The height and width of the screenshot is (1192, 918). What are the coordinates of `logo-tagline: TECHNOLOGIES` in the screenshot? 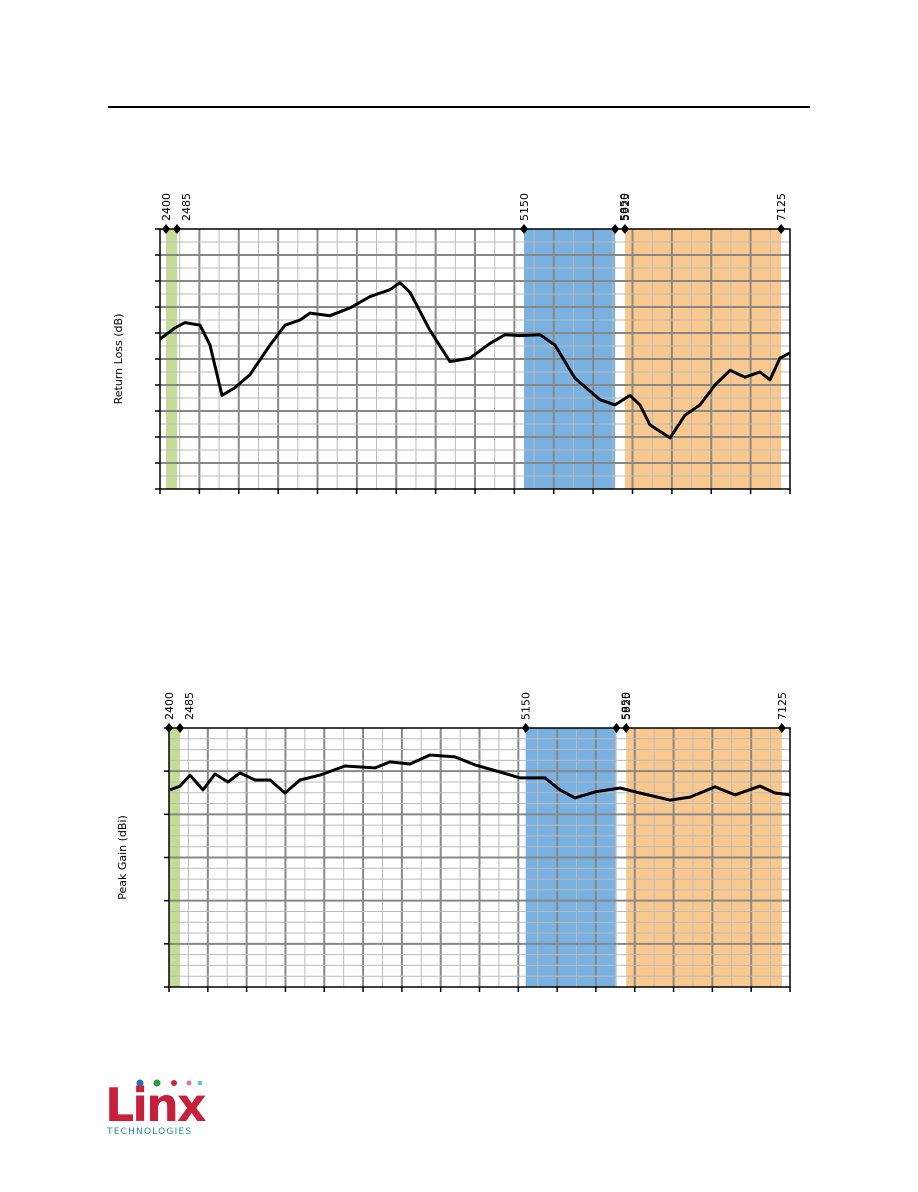 It's located at (149, 1132).